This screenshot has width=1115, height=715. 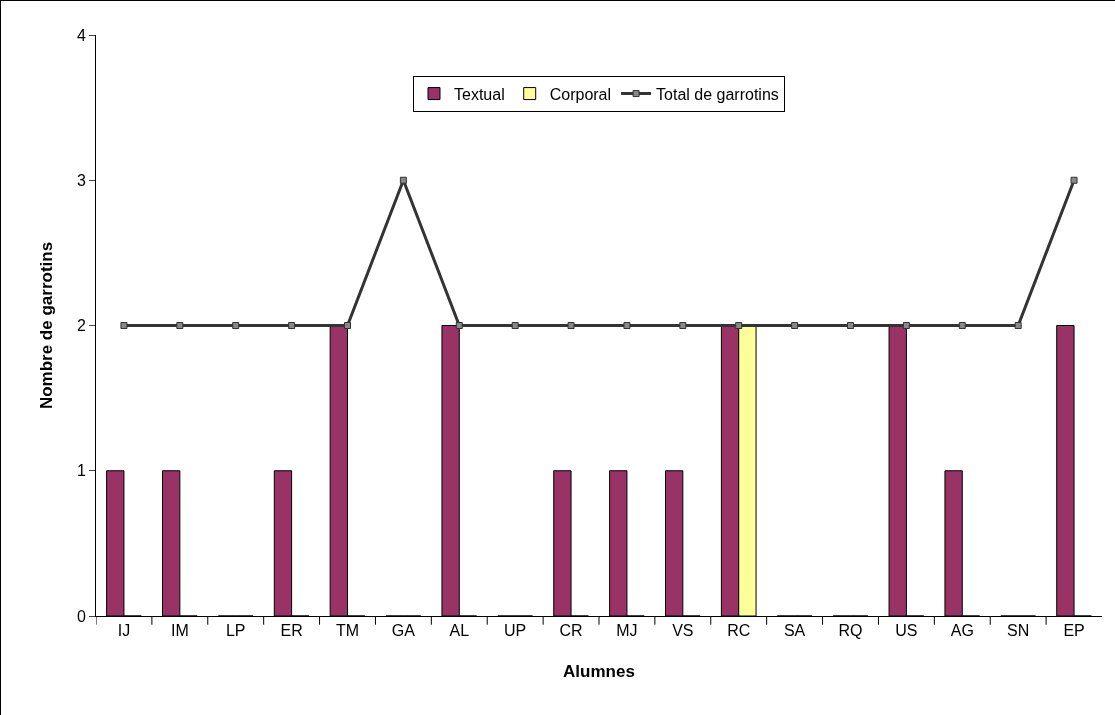 What do you see at coordinates (683, 631) in the screenshot?
I see `x-tick-label: VS` at bounding box center [683, 631].